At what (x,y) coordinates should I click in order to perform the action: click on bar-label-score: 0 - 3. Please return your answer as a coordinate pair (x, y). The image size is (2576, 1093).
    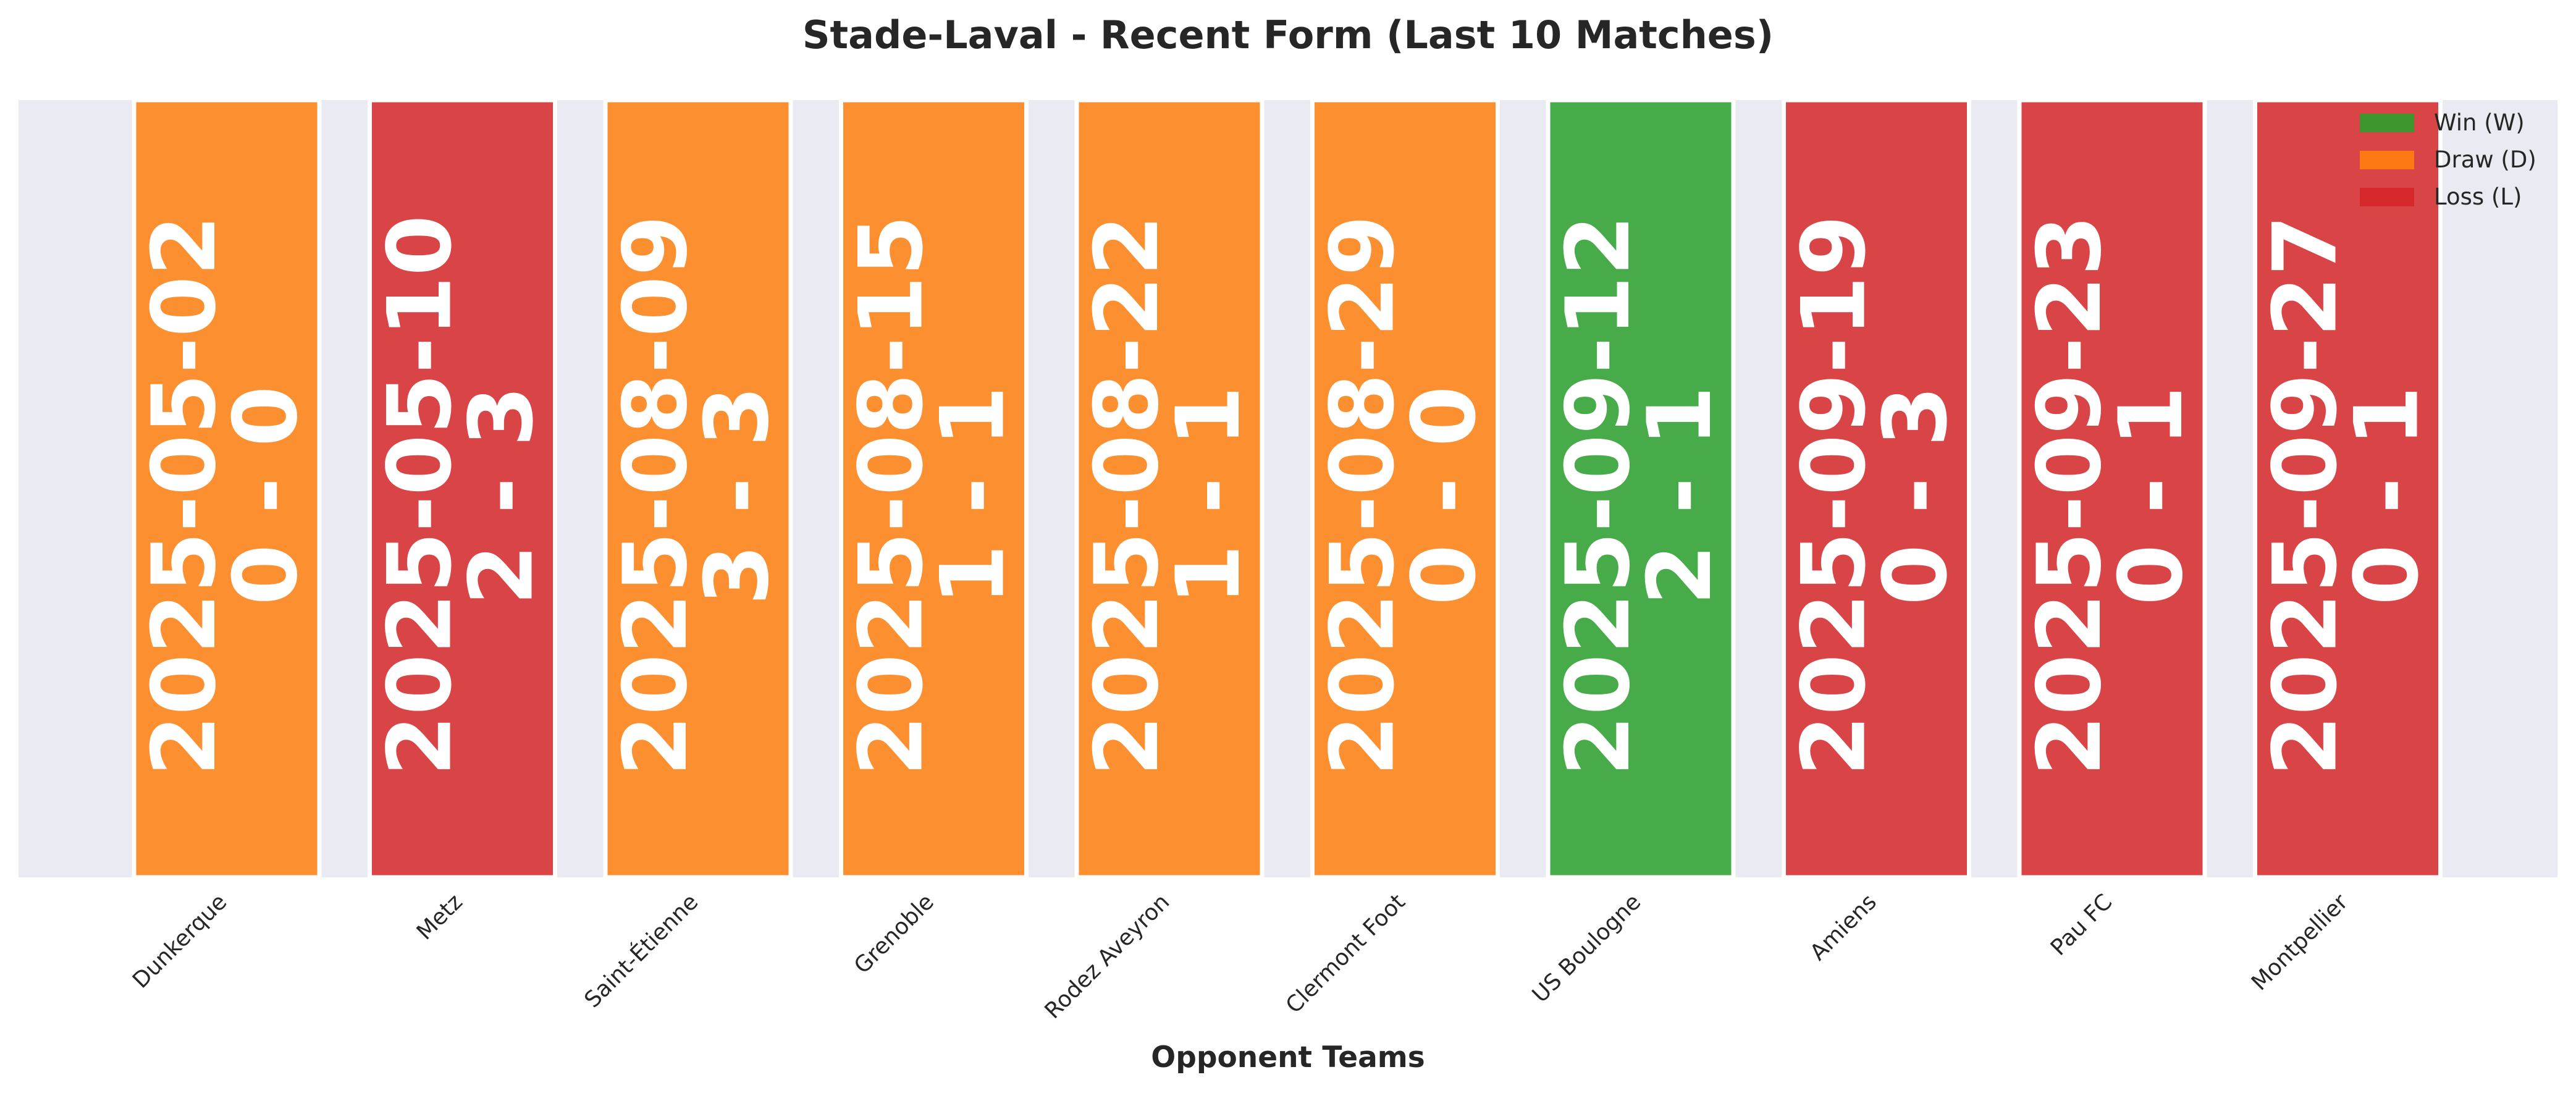
    Looking at the image, I should click on (1916, 496).